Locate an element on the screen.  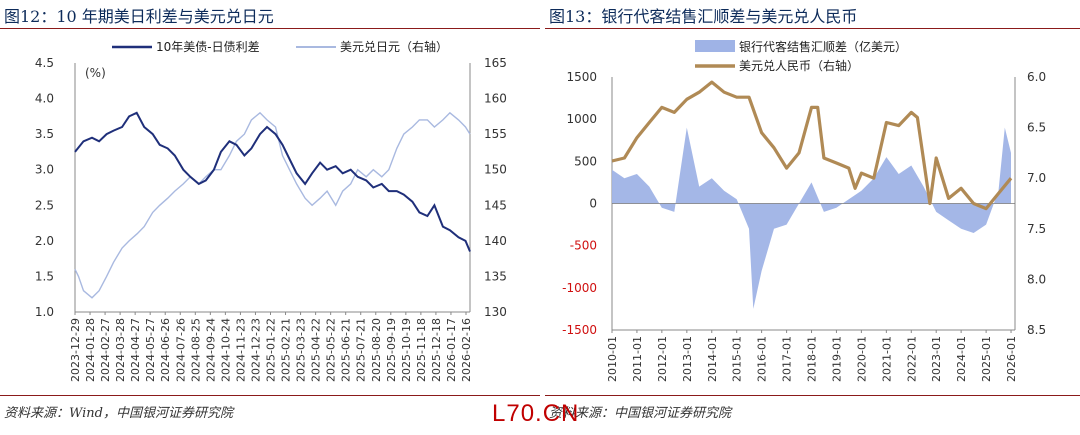
x-tick-label: 2025-01 is located at coordinates (986, 359).